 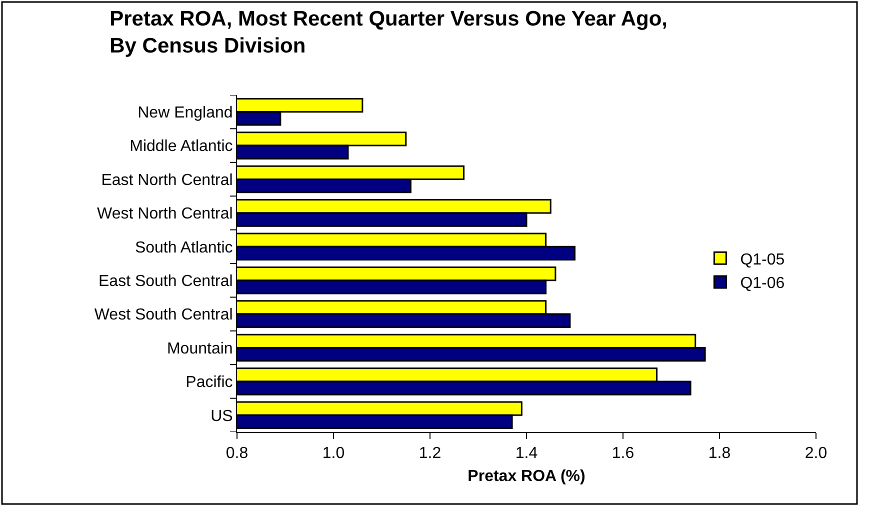 What do you see at coordinates (199, 349) in the screenshot?
I see `y-tick-label: Mountain` at bounding box center [199, 349].